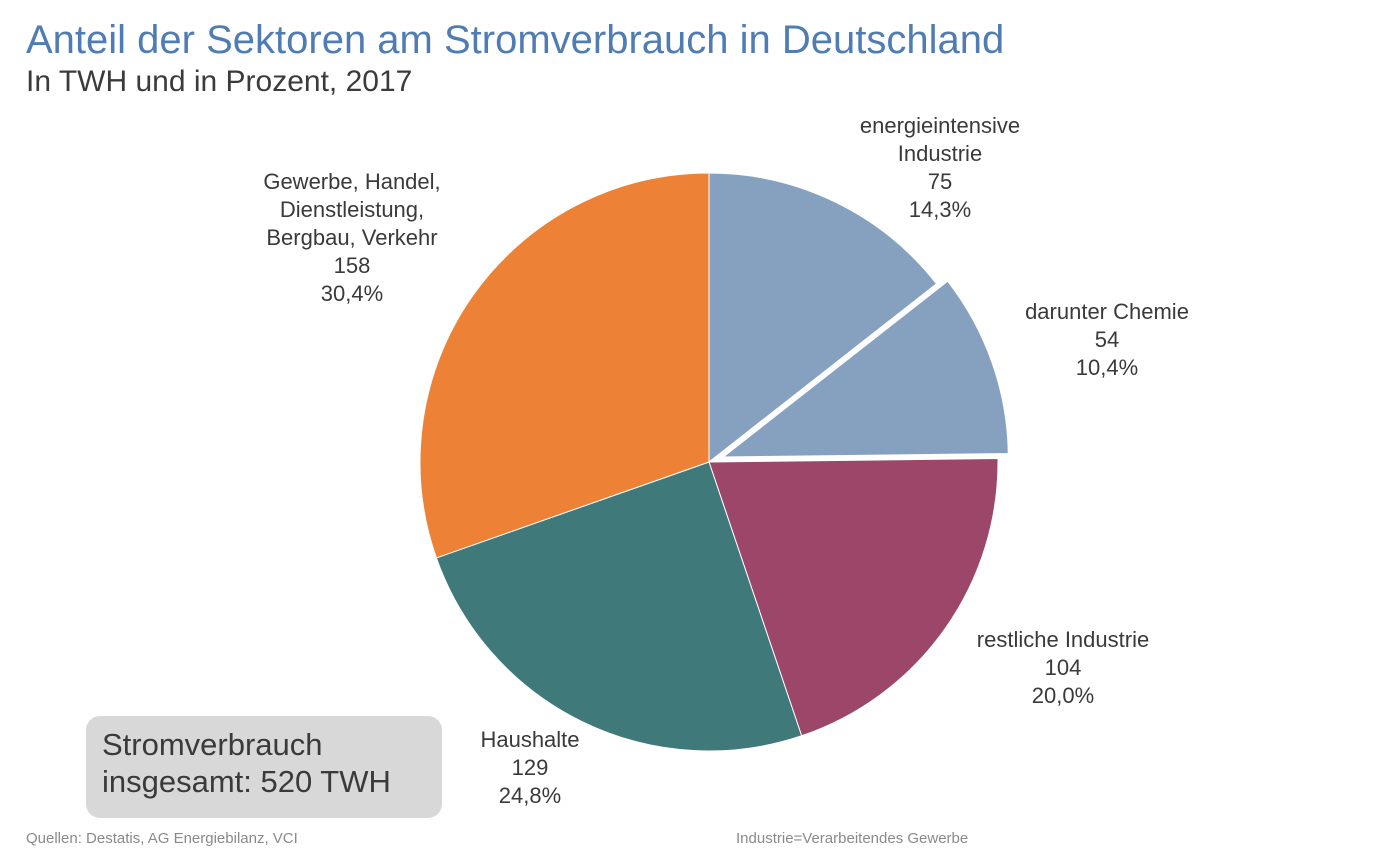  Describe the element at coordinates (1063, 695) in the screenshot. I see `label-percent: 20,0%` at that location.